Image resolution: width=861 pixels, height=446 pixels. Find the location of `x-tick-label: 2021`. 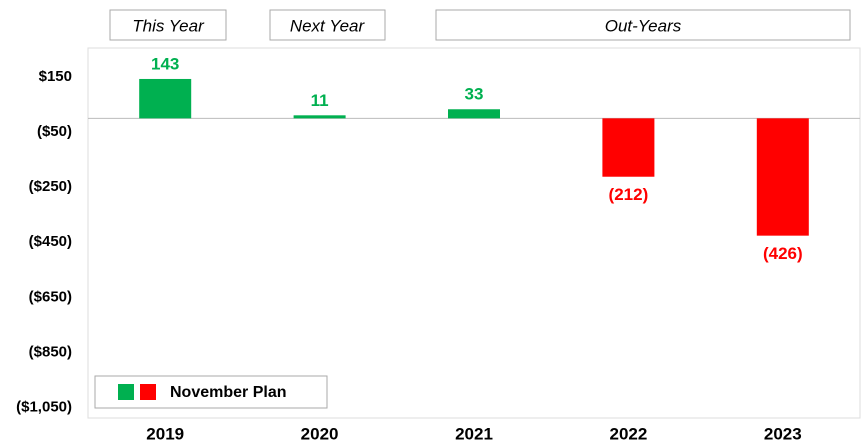

x-tick-label: 2021 is located at coordinates (474, 433).